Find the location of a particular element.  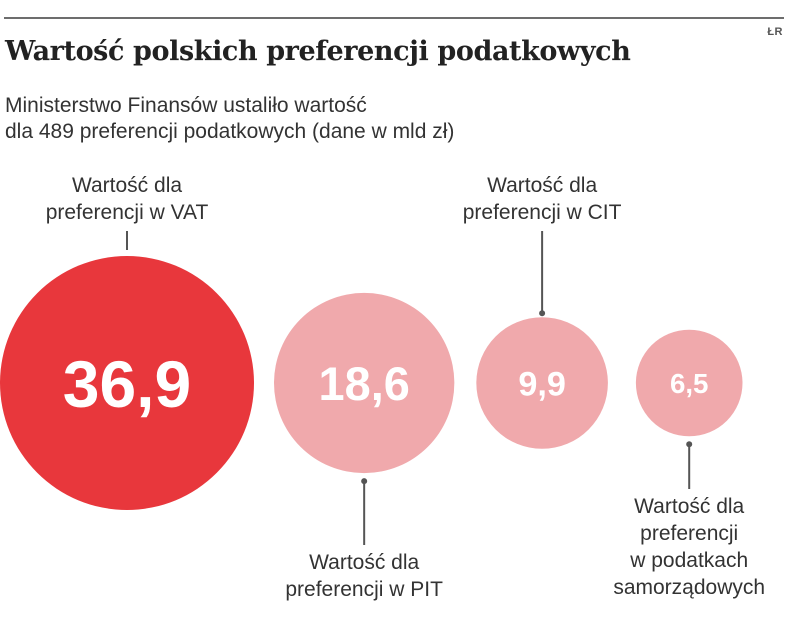

bubble-label-3-line-2: preferencji w CIT is located at coordinates (542, 212).